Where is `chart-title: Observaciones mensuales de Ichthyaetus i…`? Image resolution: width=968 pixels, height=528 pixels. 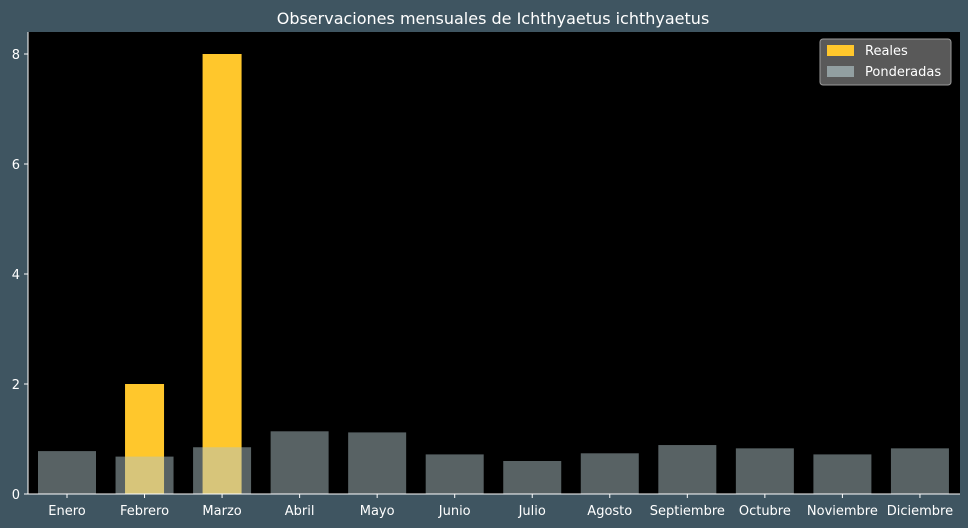 chart-title: Observaciones mensuales de Ichthyaetus i… is located at coordinates (493, 18).